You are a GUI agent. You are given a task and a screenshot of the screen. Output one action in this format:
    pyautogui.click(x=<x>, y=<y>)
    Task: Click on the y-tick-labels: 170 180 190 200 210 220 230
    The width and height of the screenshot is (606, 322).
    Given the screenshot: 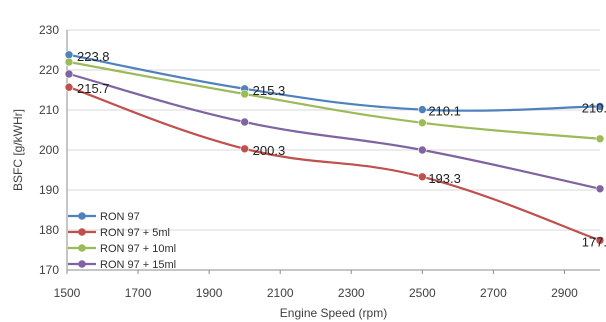 What is the action you would take?
    pyautogui.click(x=49, y=150)
    